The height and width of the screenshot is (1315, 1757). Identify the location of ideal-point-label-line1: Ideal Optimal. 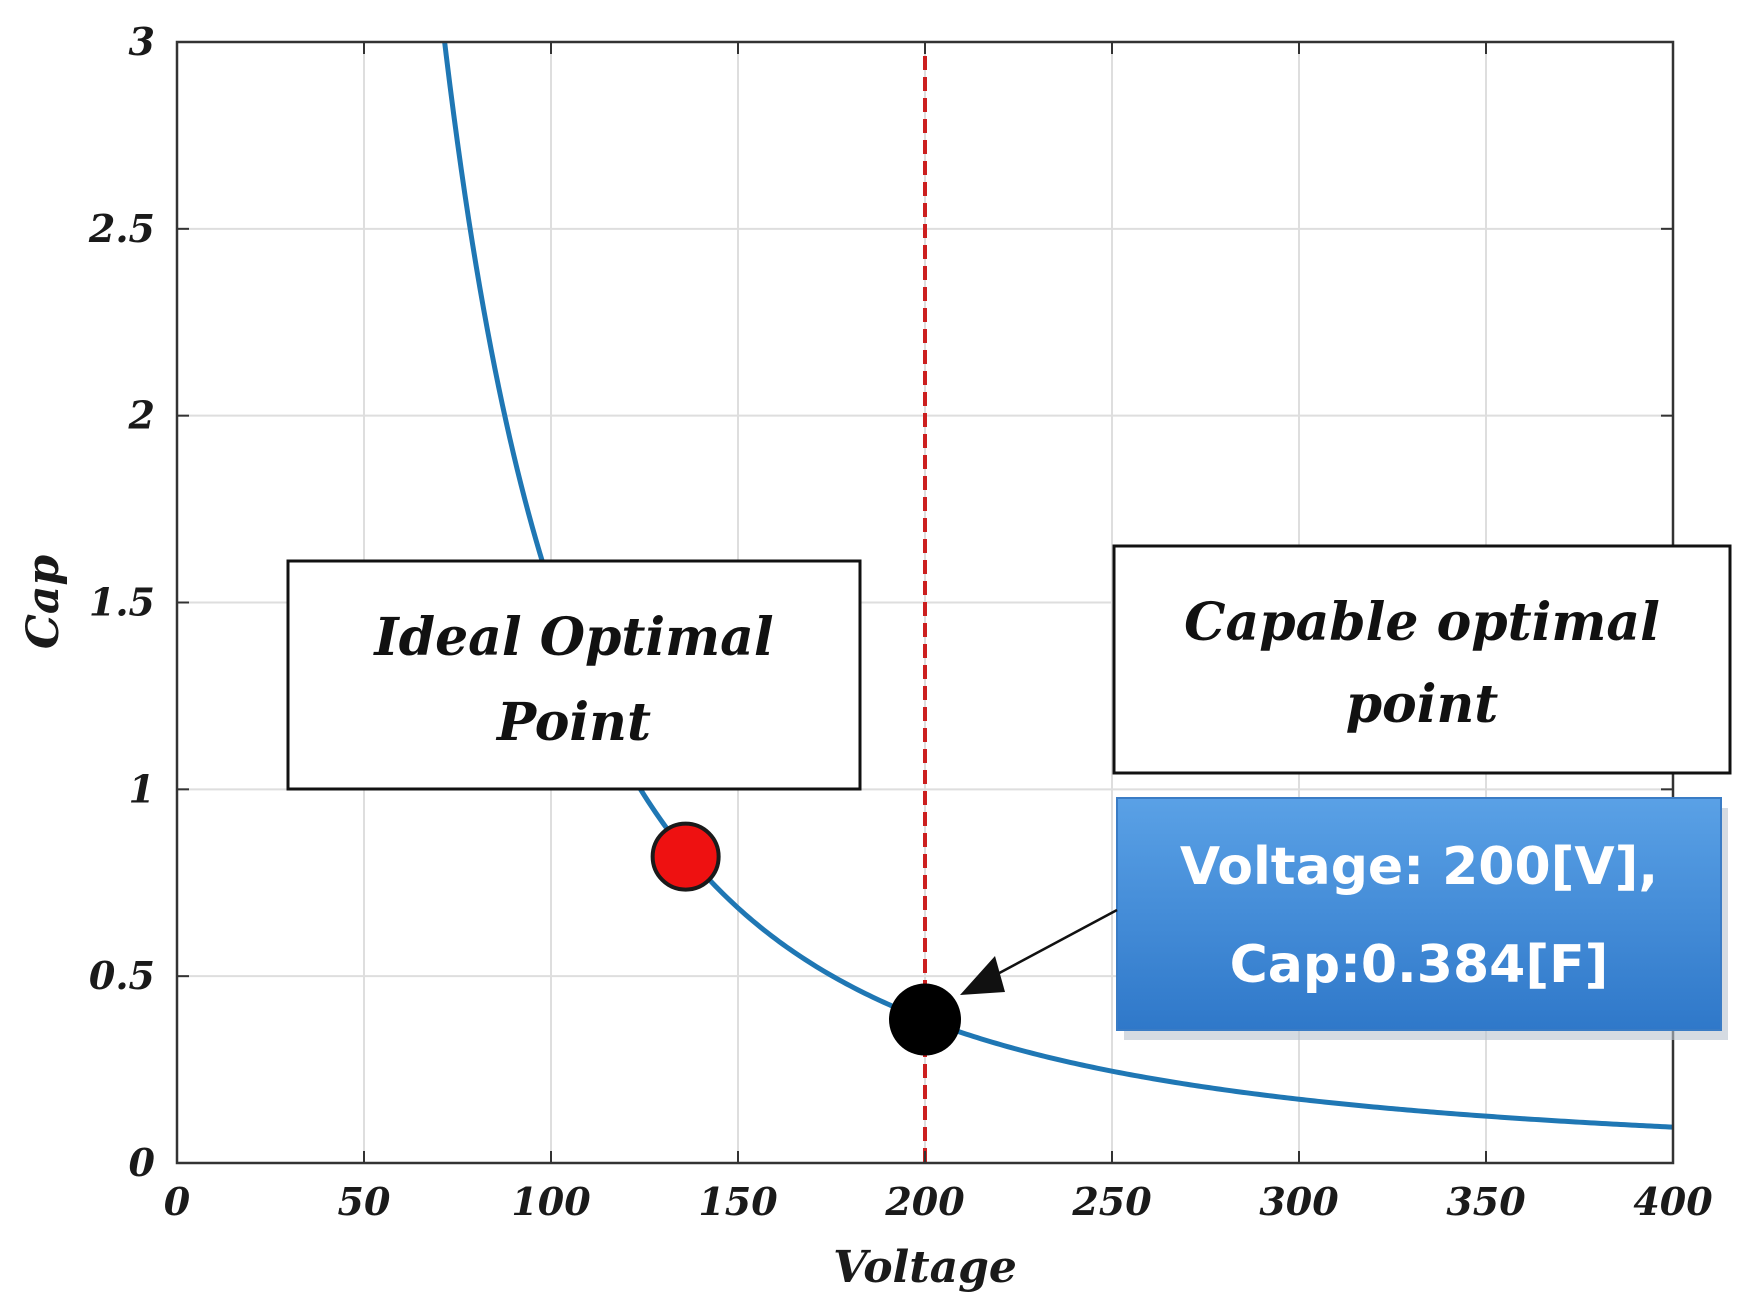
(572, 637).